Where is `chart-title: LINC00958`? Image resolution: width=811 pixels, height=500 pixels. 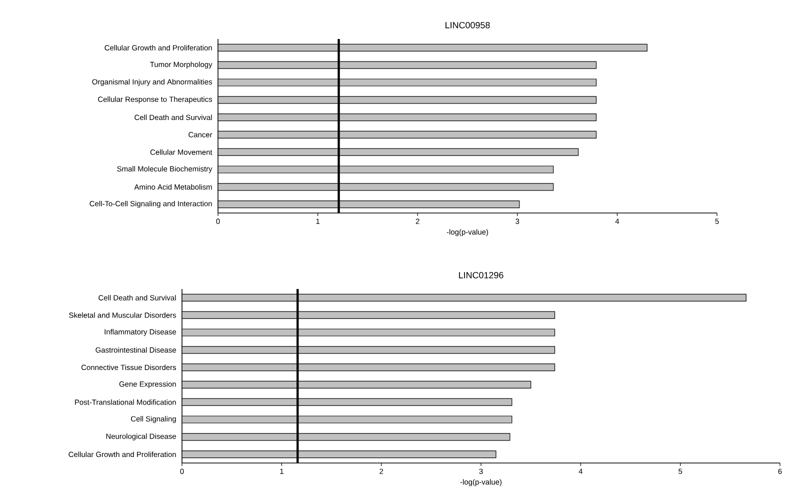
chart-title: LINC00958 is located at coordinates (468, 25).